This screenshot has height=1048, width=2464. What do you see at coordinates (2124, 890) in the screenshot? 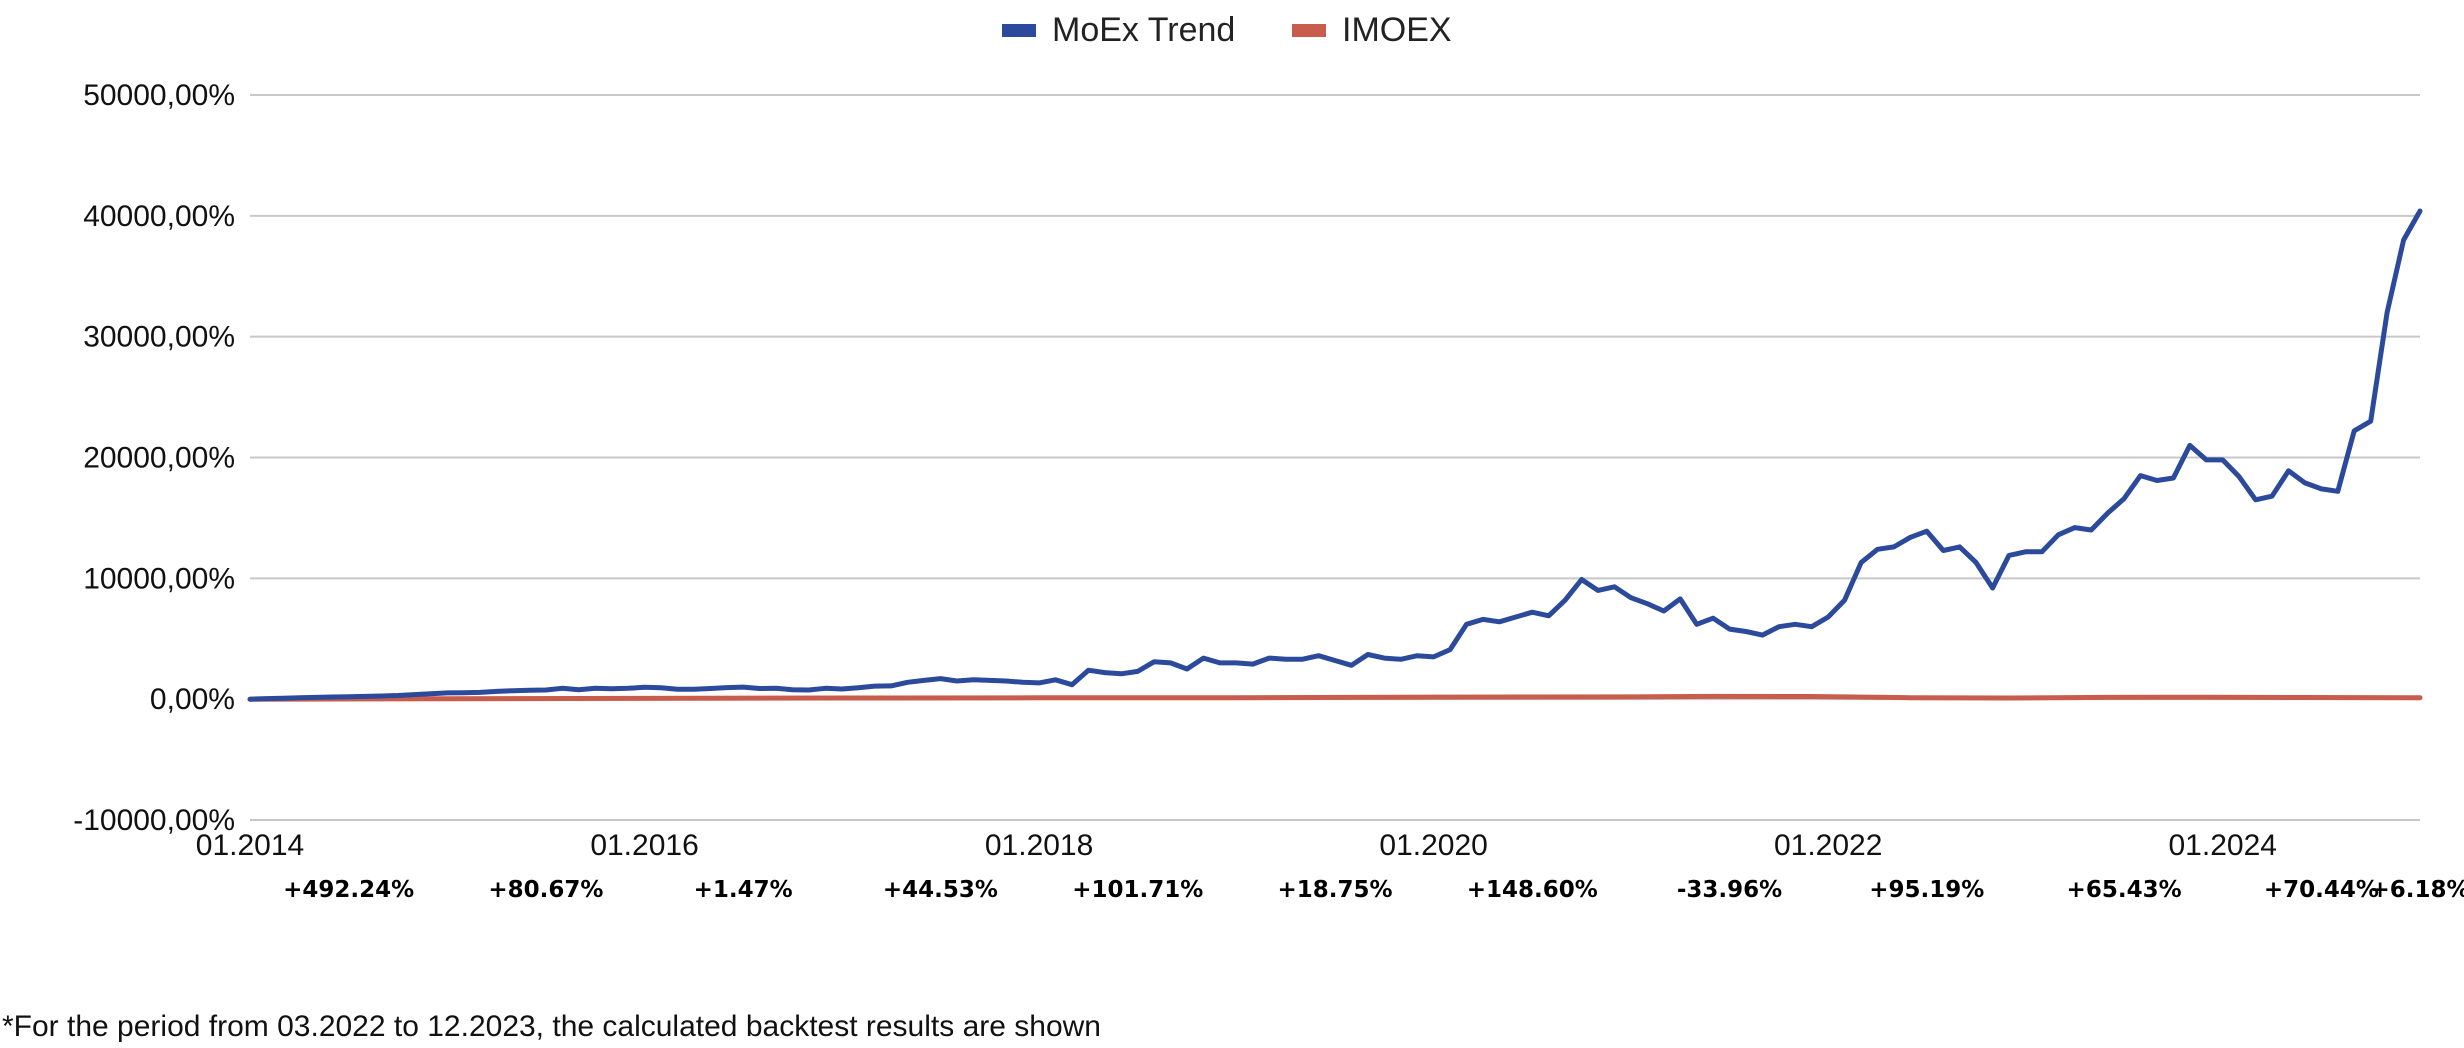
I see `annual-return-label: +65.43%` at bounding box center [2124, 890].